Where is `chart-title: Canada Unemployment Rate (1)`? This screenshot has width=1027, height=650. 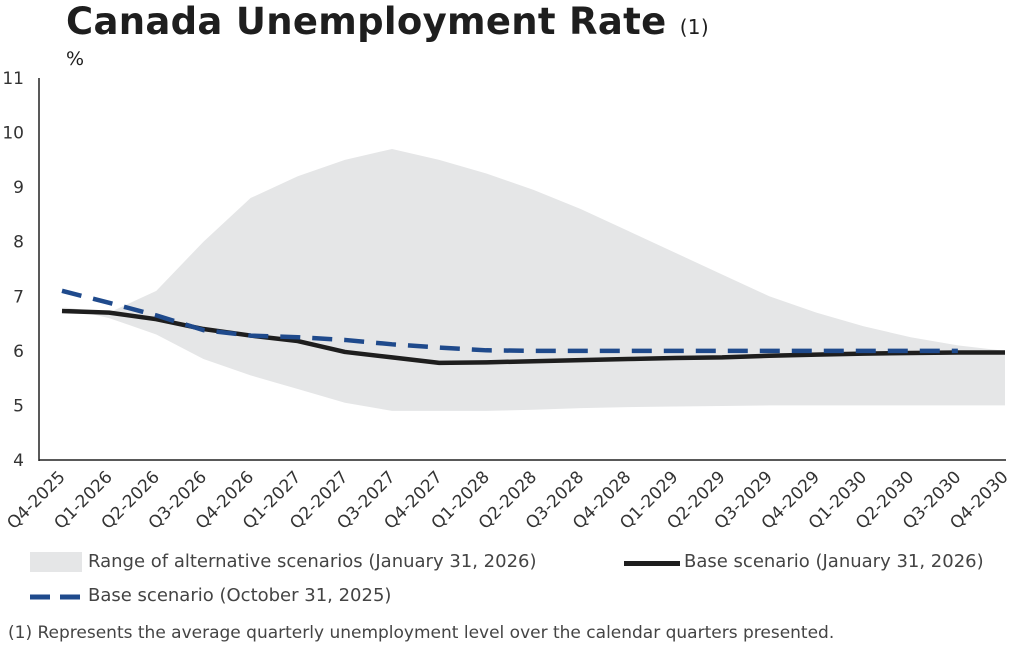 chart-title: Canada Unemployment Rate (1) is located at coordinates (387, 21).